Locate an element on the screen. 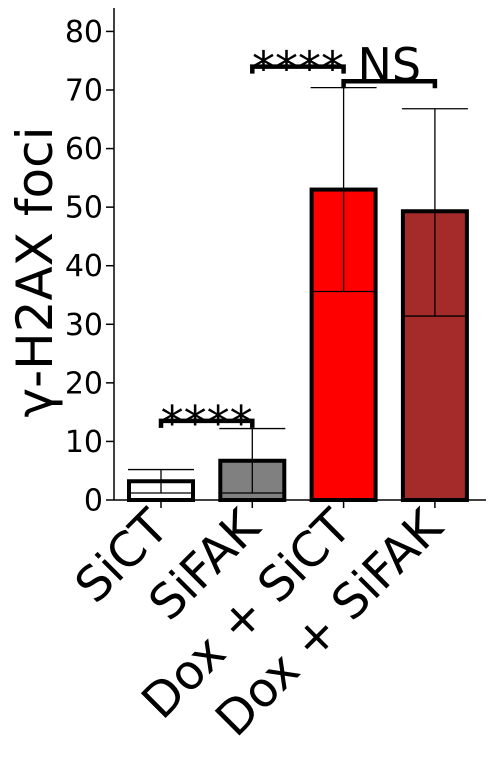  y-tick-label: 60 is located at coordinates (84, 149).